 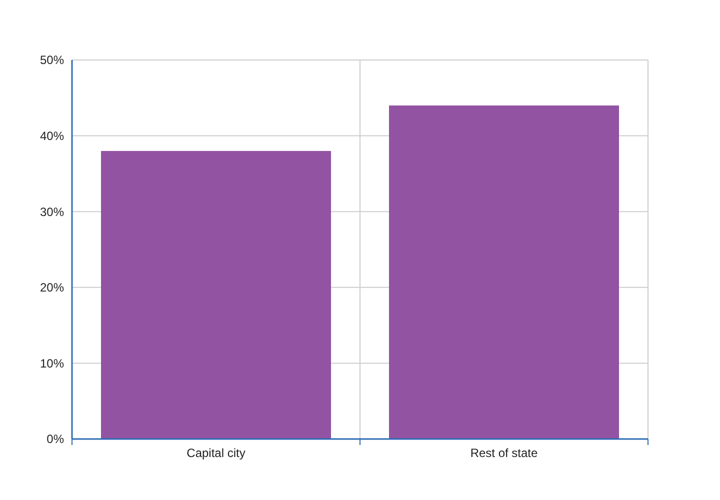 What do you see at coordinates (52, 211) in the screenshot?
I see `y-tick-label: 30%` at bounding box center [52, 211].